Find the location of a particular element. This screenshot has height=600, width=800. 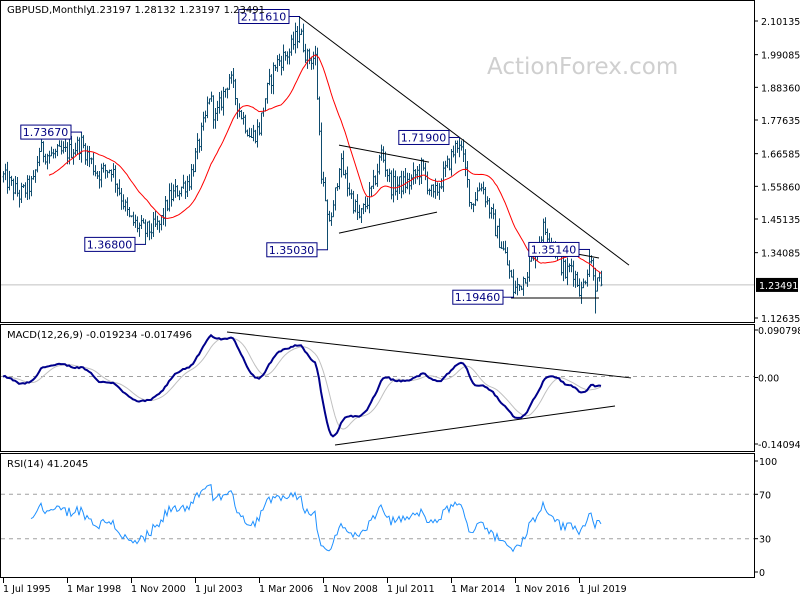

annotation-box is located at coordinates (46, 132).